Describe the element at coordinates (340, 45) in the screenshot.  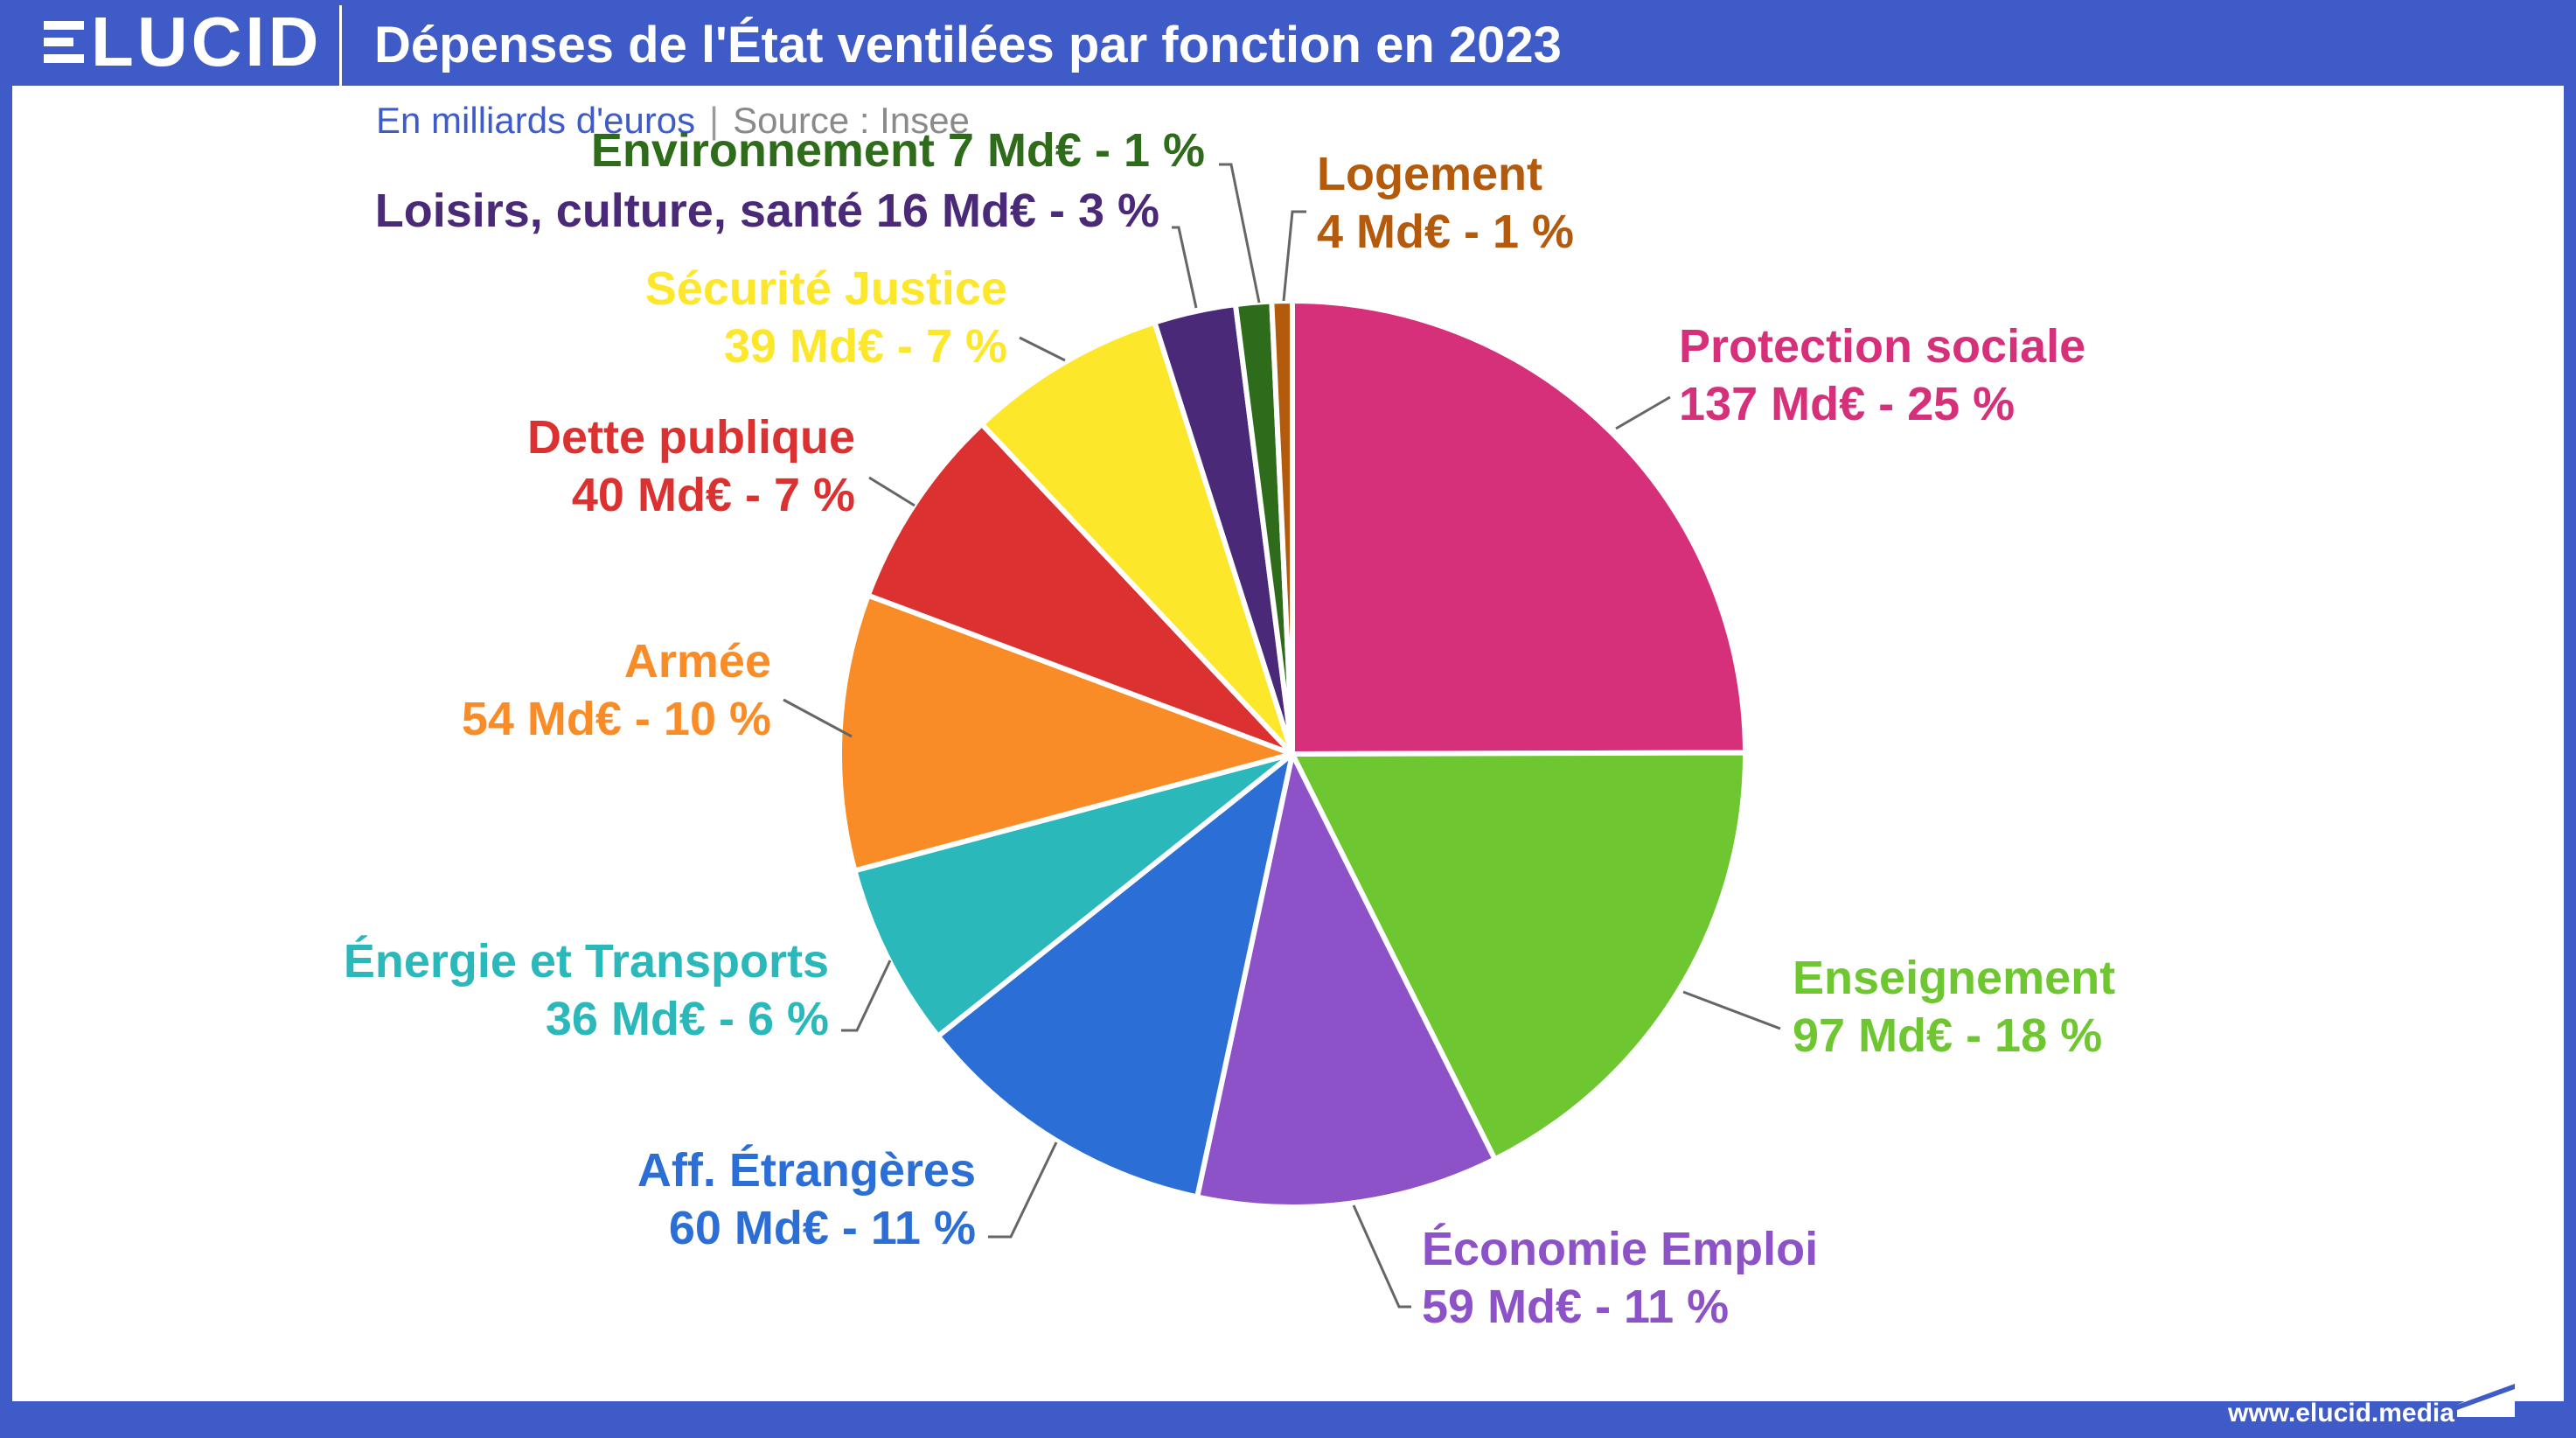
I see `header-divider` at that location.